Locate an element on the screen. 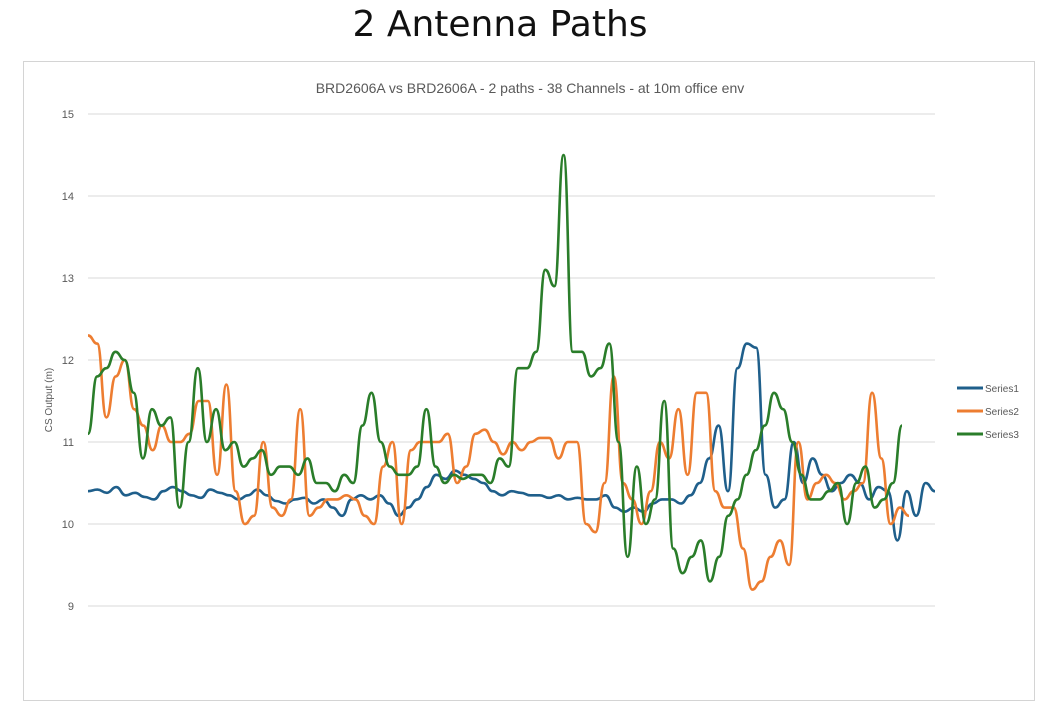  y-axis-label: CS Output (m) is located at coordinates (49, 400).